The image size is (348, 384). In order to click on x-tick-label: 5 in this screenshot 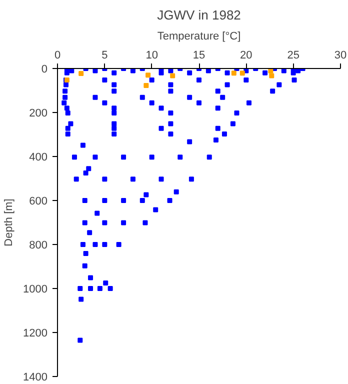, I will do `click(105, 56)`.